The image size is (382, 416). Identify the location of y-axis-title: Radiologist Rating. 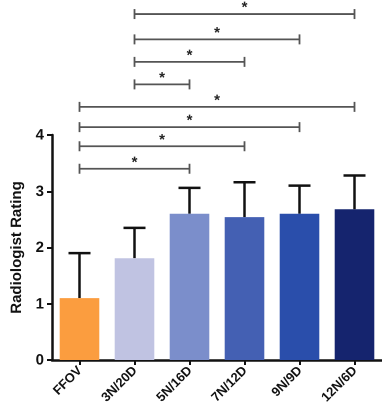
(16, 247).